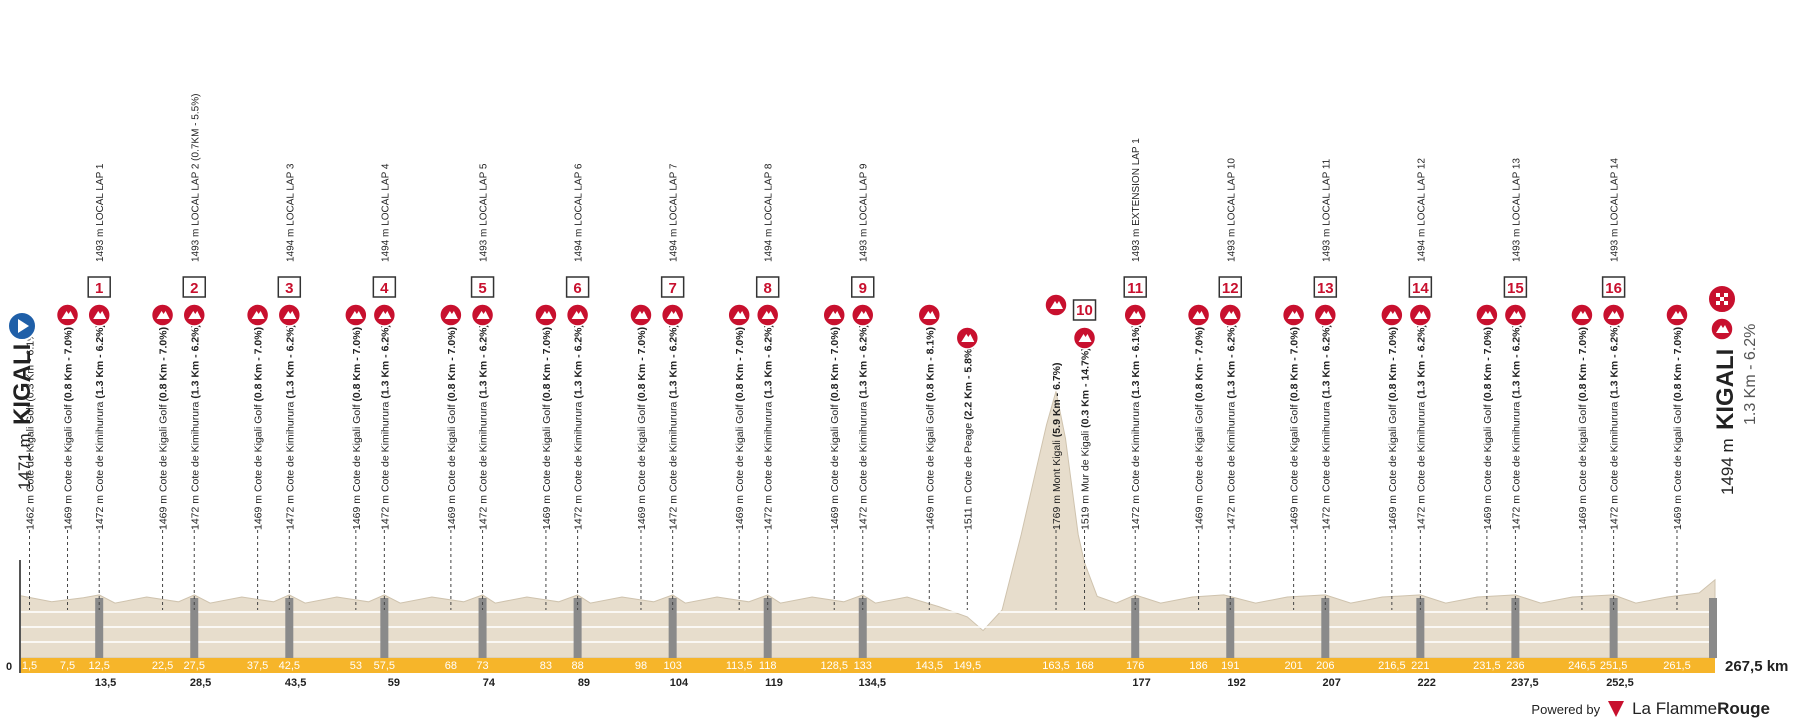 The image size is (1800, 725). I want to click on lap-number: 8, so click(768, 288).